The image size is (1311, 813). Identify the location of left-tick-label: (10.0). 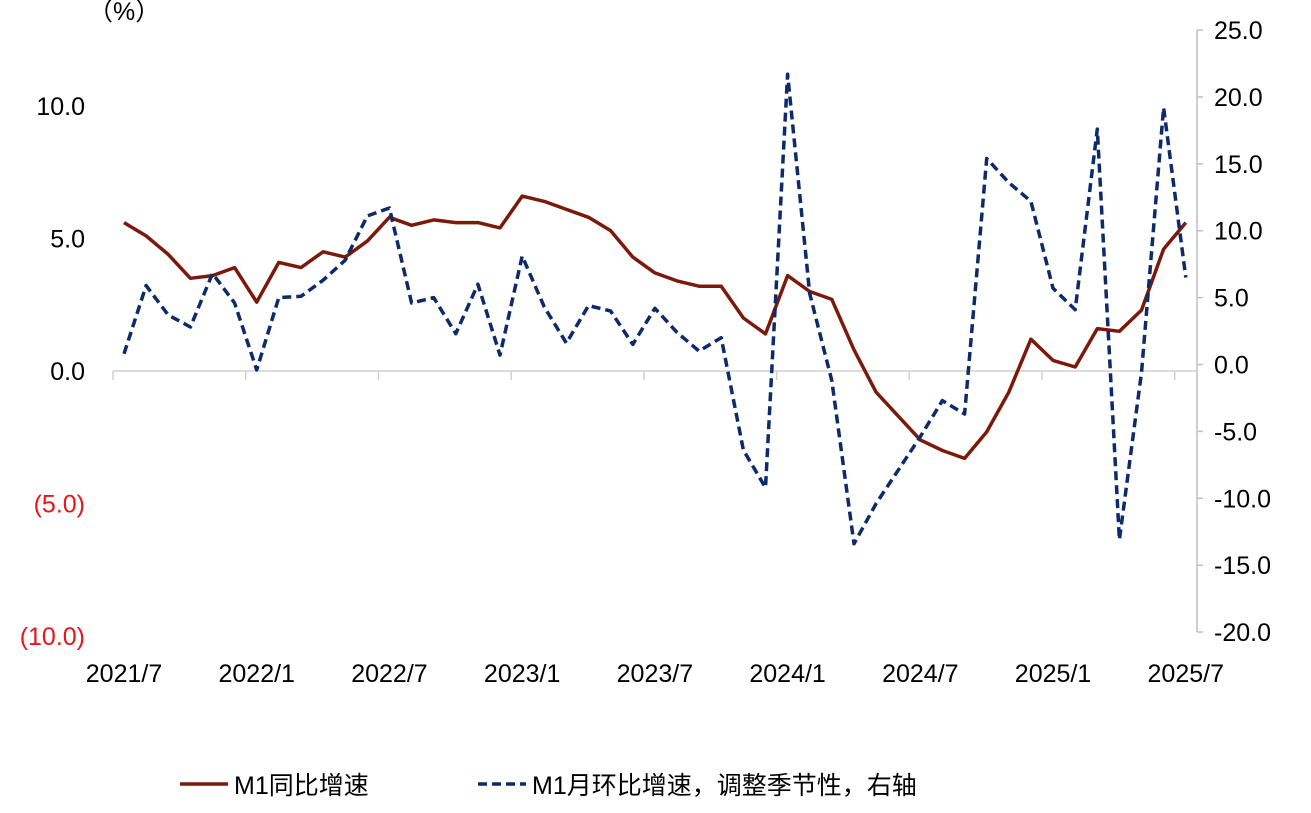
(52, 637).